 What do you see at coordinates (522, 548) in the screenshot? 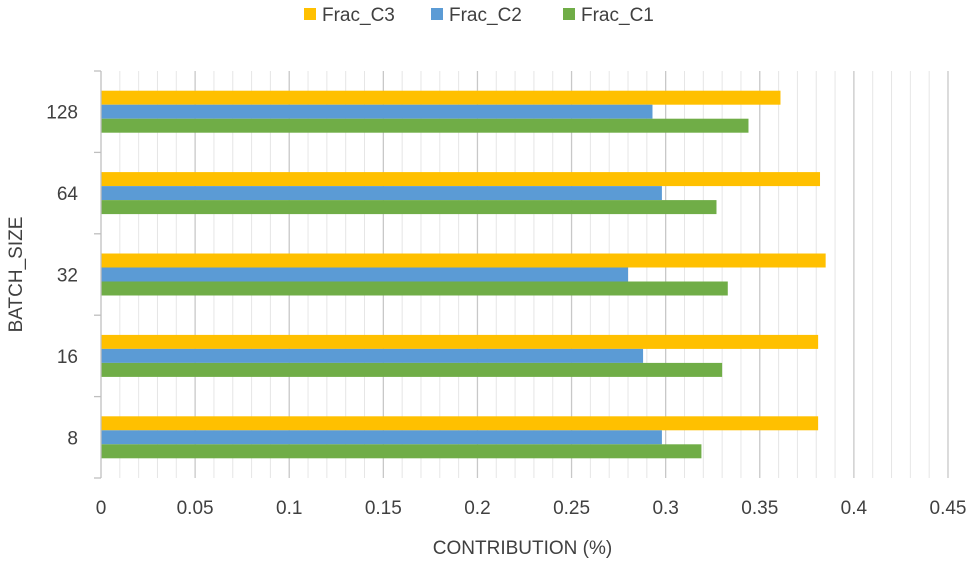
I see `x-axis-title: CONTRIBUTION (%)` at bounding box center [522, 548].